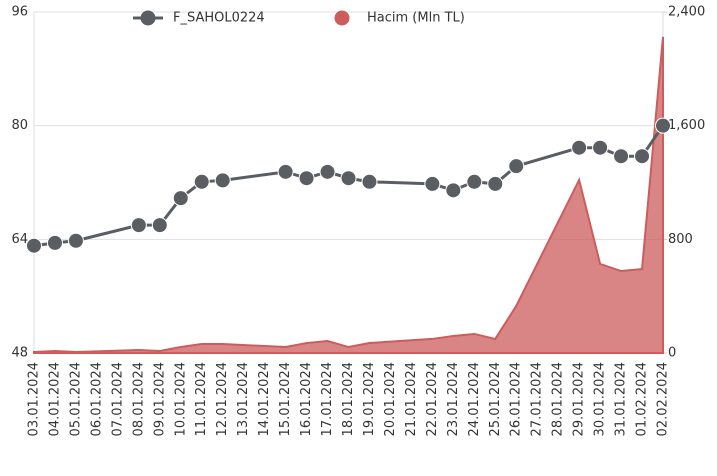 Image resolution: width=717 pixels, height=476 pixels. Describe the element at coordinates (243, 399) in the screenshot. I see `x-tick-label: 13.01.2024` at that location.